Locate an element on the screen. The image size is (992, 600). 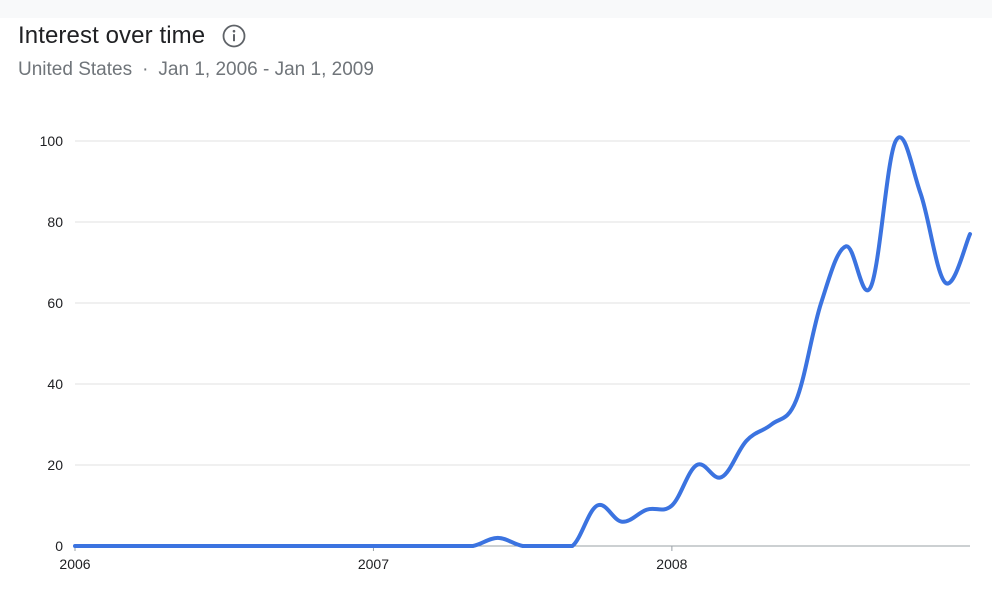
chart-title: Interest over time is located at coordinates (112, 35).